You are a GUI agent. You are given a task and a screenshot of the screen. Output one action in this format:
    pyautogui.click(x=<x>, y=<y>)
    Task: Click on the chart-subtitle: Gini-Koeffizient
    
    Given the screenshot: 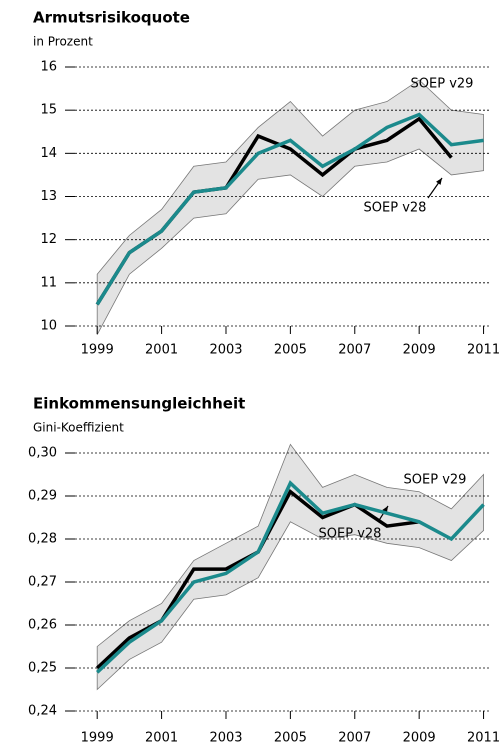 What is the action you would take?
    pyautogui.click(x=78, y=428)
    